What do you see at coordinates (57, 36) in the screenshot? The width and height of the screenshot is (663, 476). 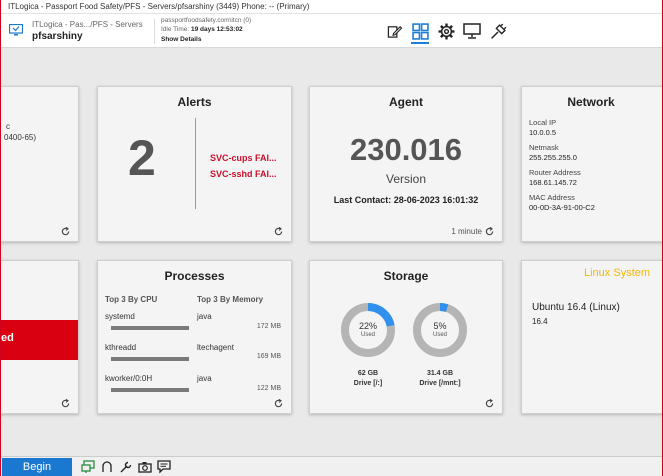 I see `hostname: pfsarshiny` at bounding box center [57, 36].